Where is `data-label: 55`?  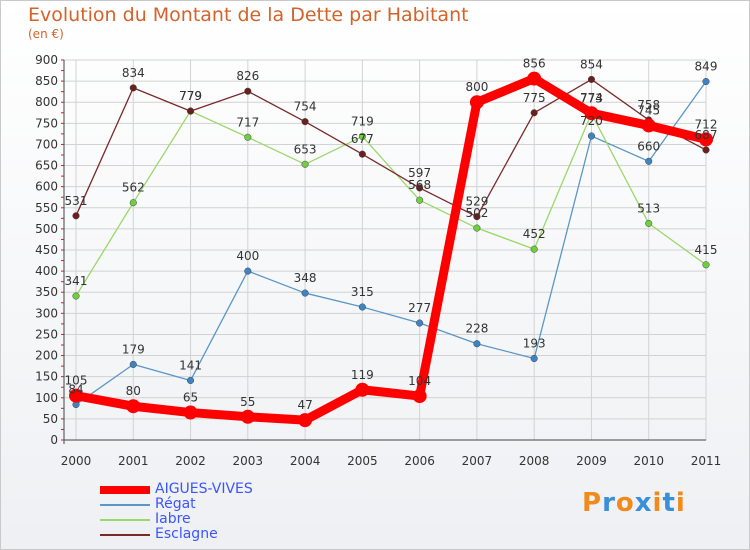 data-label: 55 is located at coordinates (247, 402).